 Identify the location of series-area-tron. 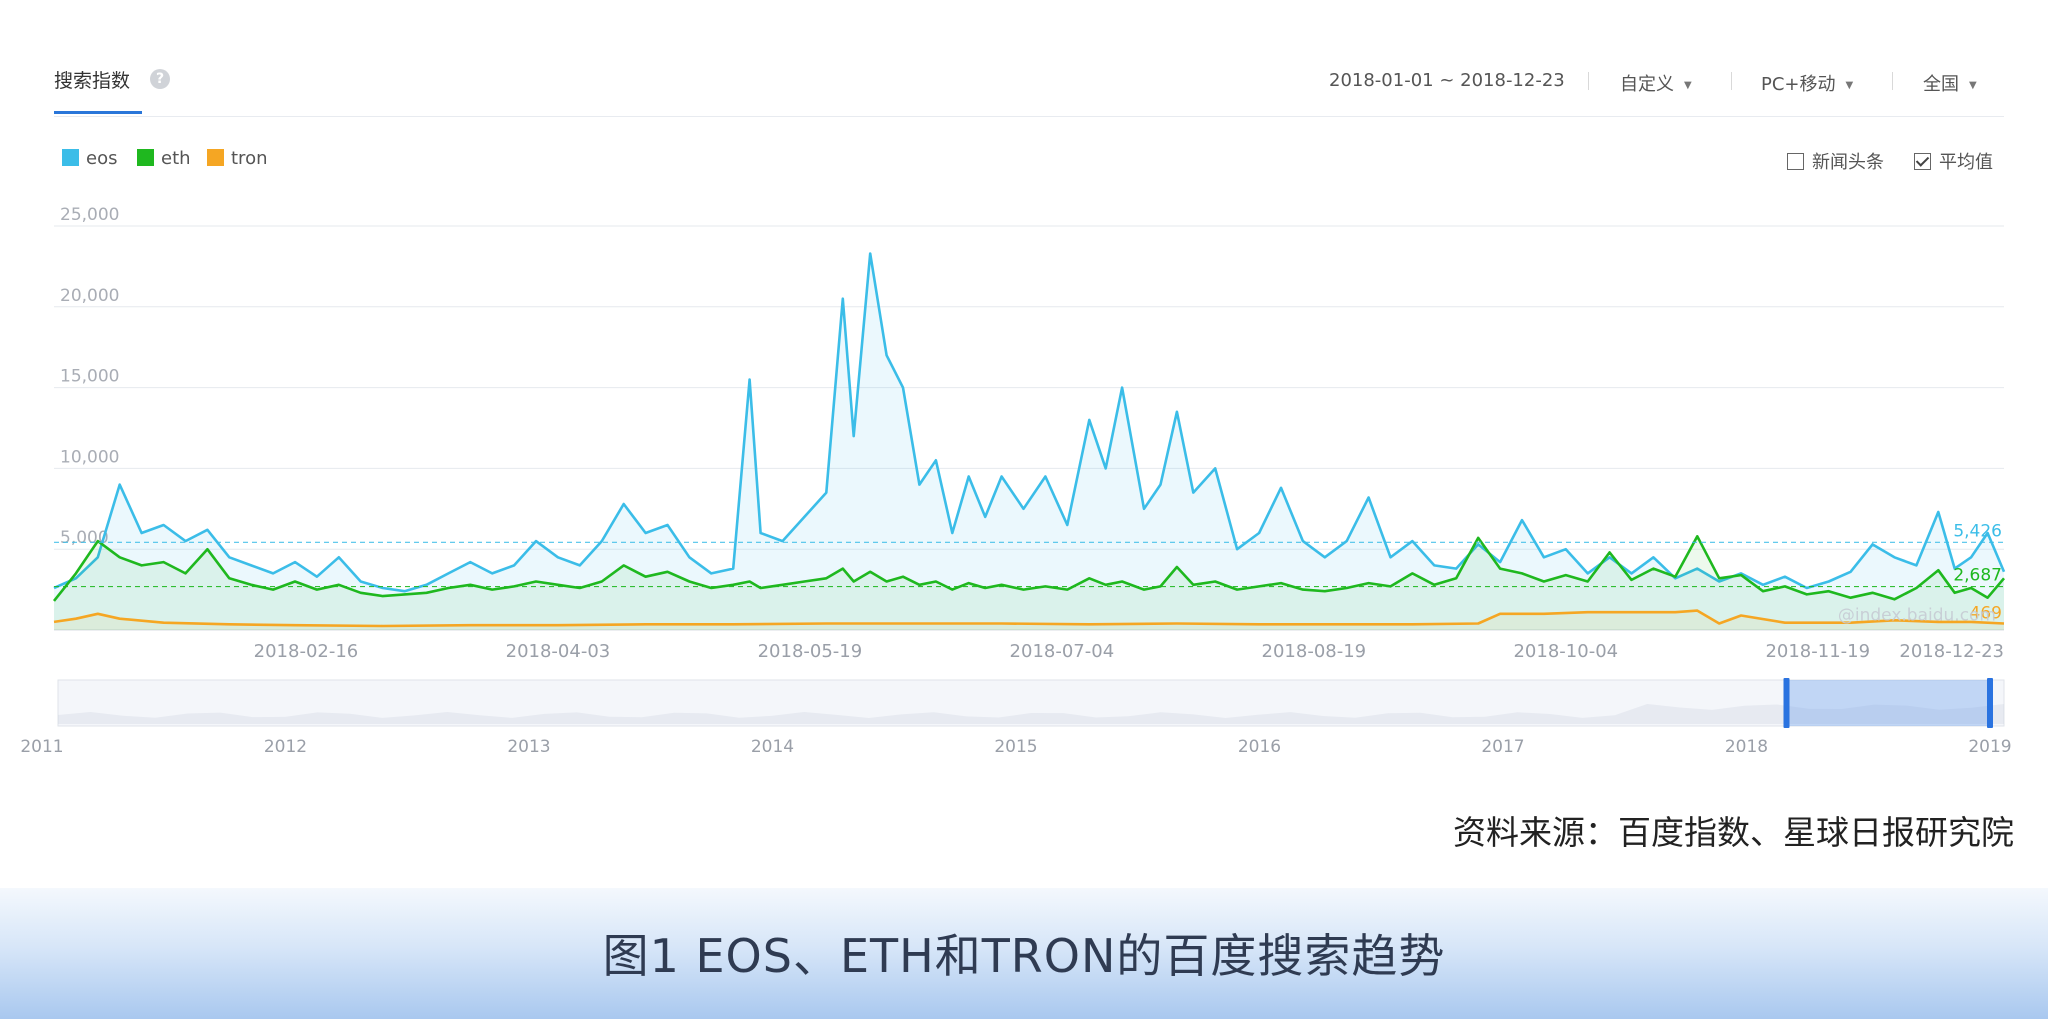
(1029, 620).